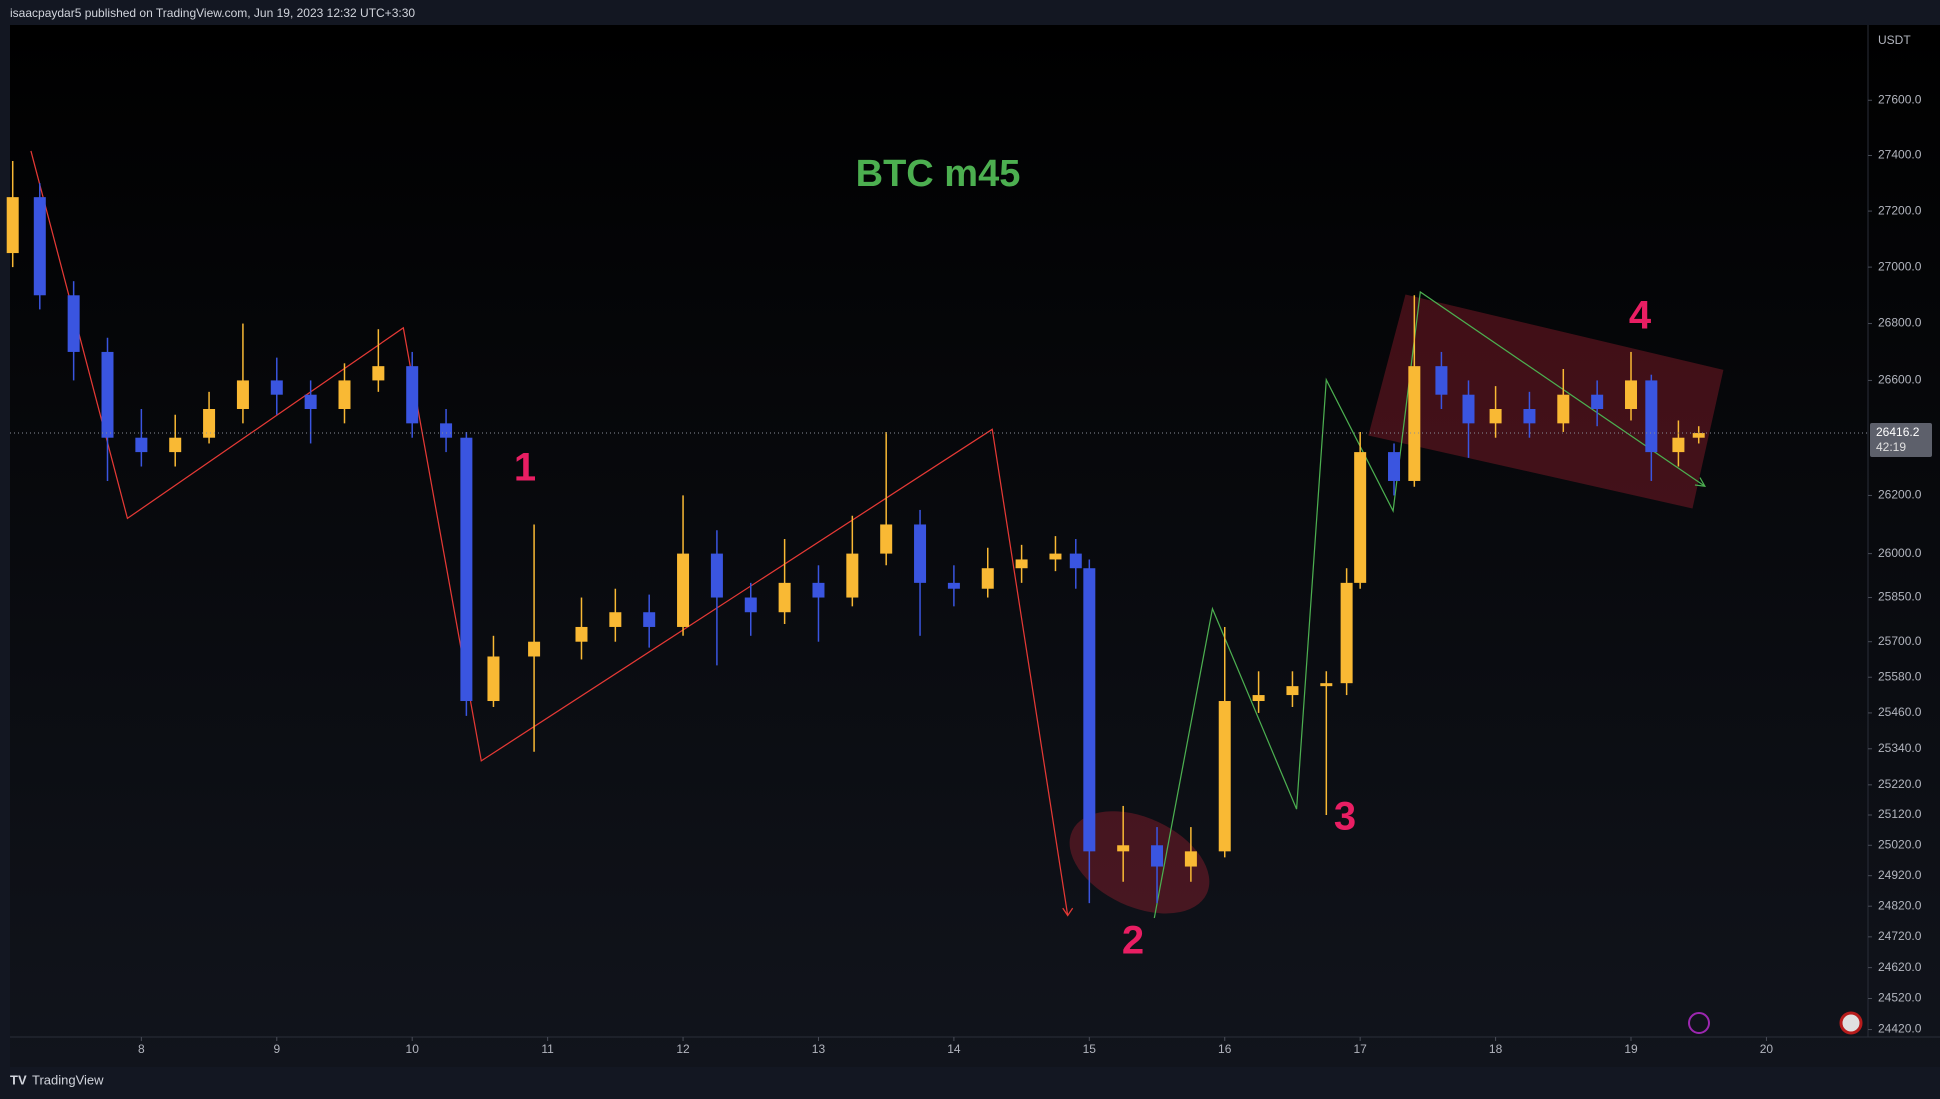  What do you see at coordinates (1900, 936) in the screenshot?
I see `y-tick-label: 24720.0` at bounding box center [1900, 936].